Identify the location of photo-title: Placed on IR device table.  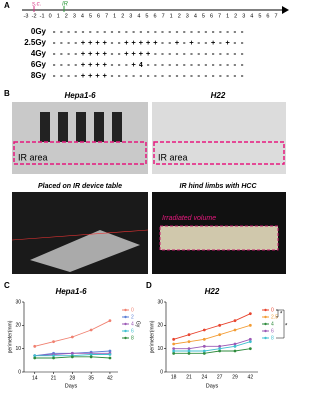
(80, 186).